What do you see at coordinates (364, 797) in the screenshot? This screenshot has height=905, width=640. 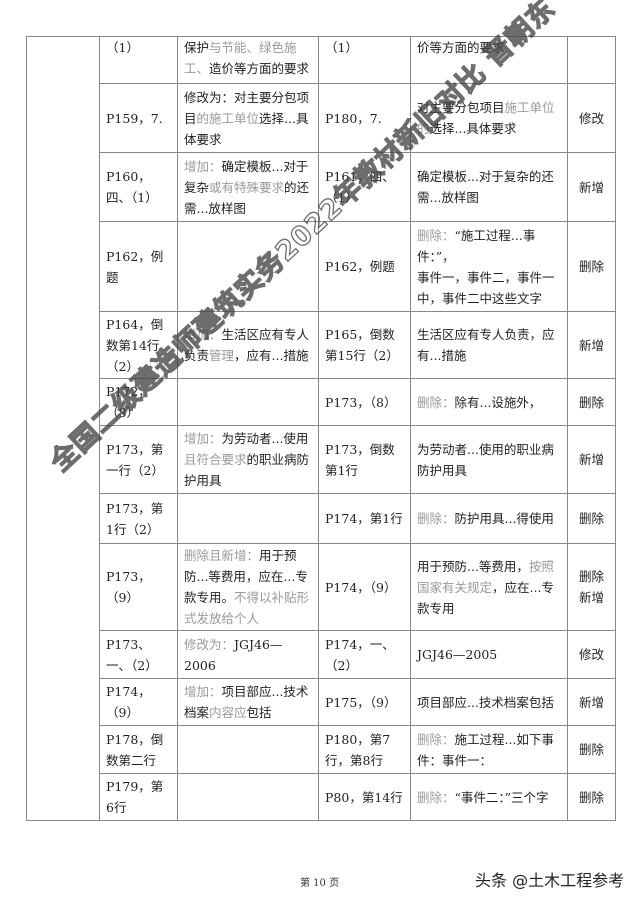 I see `cell-text: P80，第14行` at bounding box center [364, 797].